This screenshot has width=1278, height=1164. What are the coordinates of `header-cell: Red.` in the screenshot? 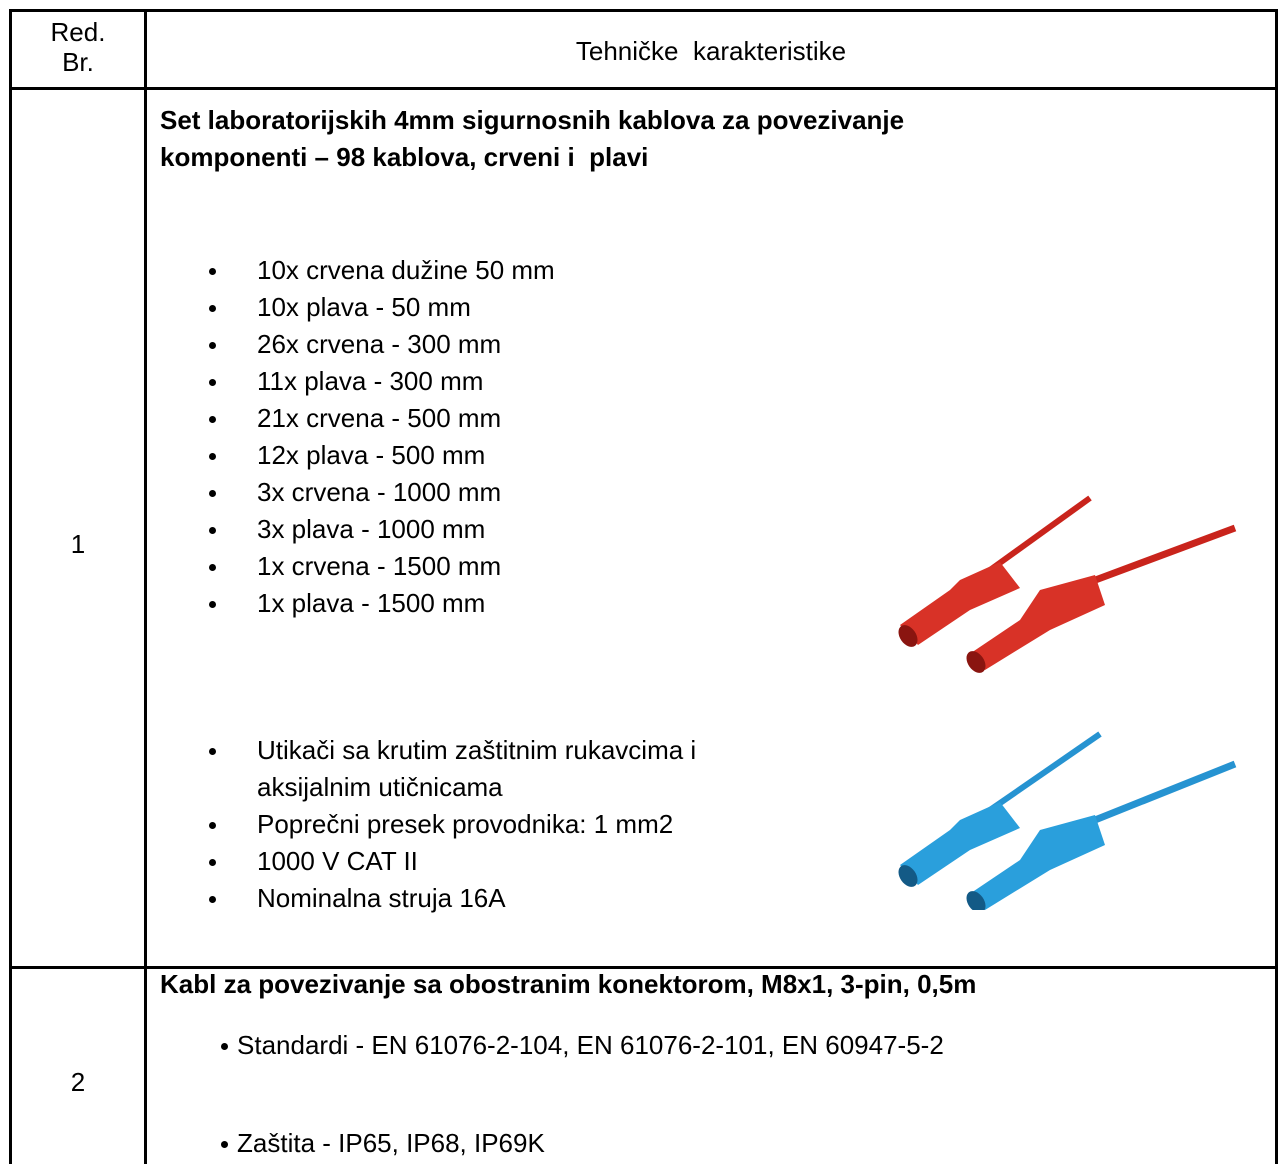 It's located at (78, 32).